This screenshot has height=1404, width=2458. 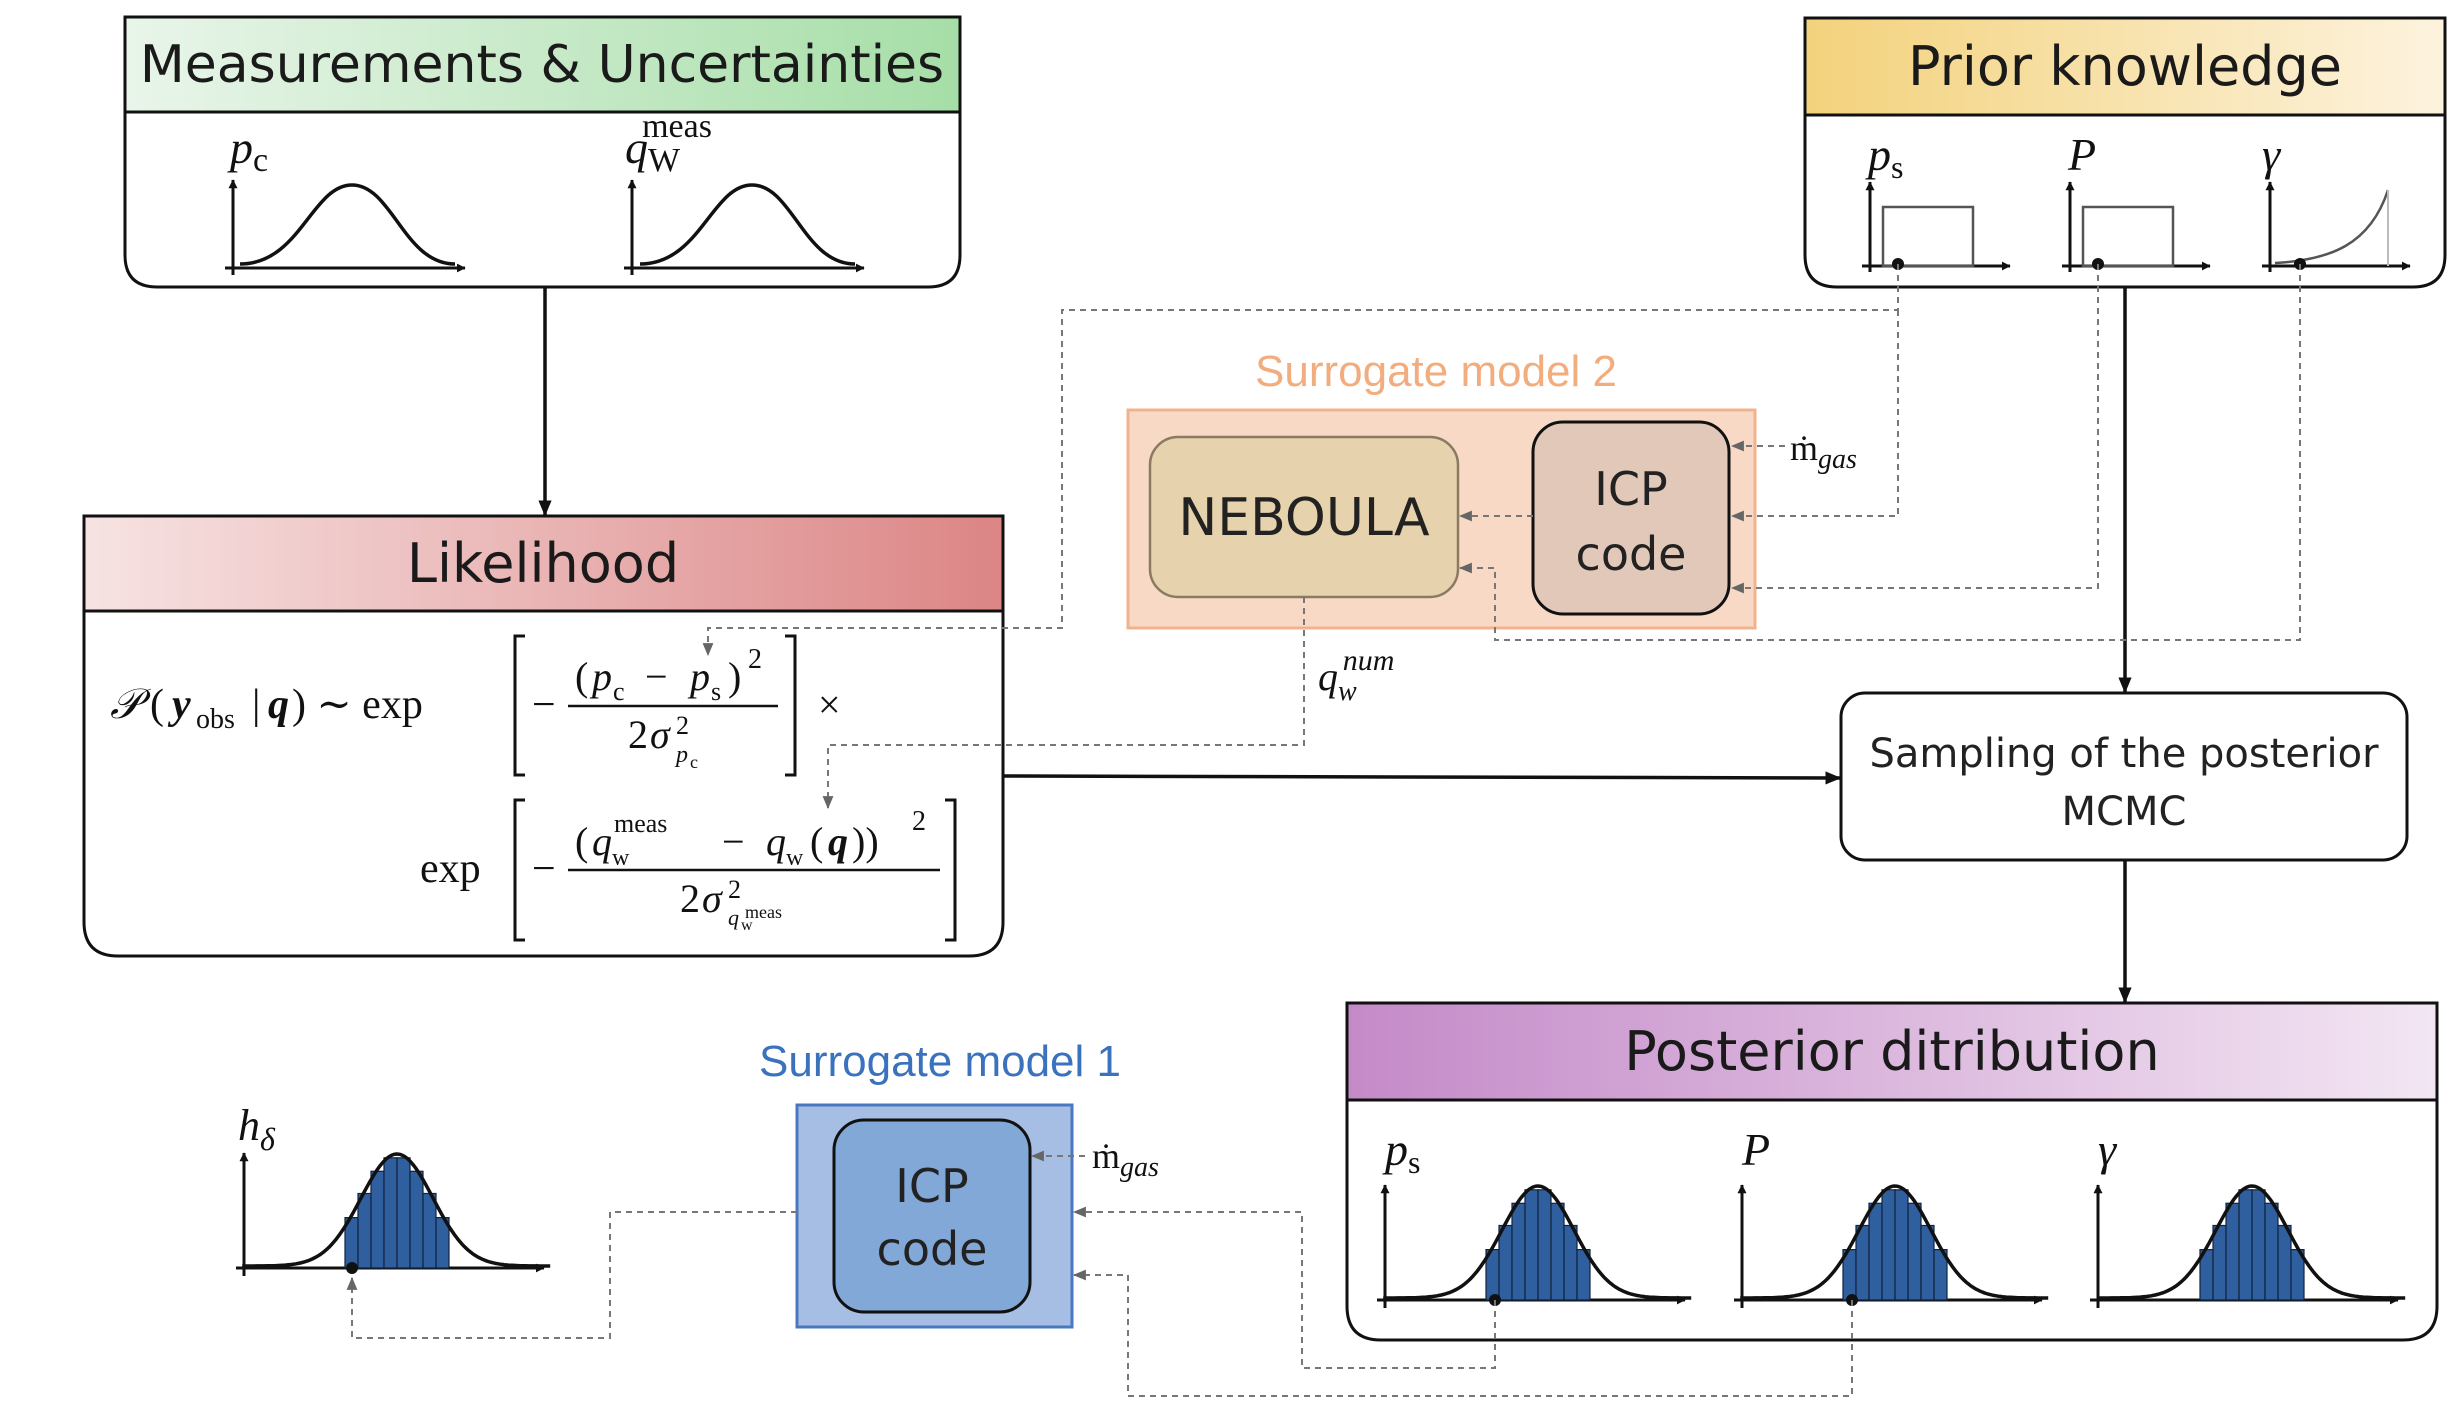 I want to click on posterior-ps-histogram, so click(x=1534, y=1246).